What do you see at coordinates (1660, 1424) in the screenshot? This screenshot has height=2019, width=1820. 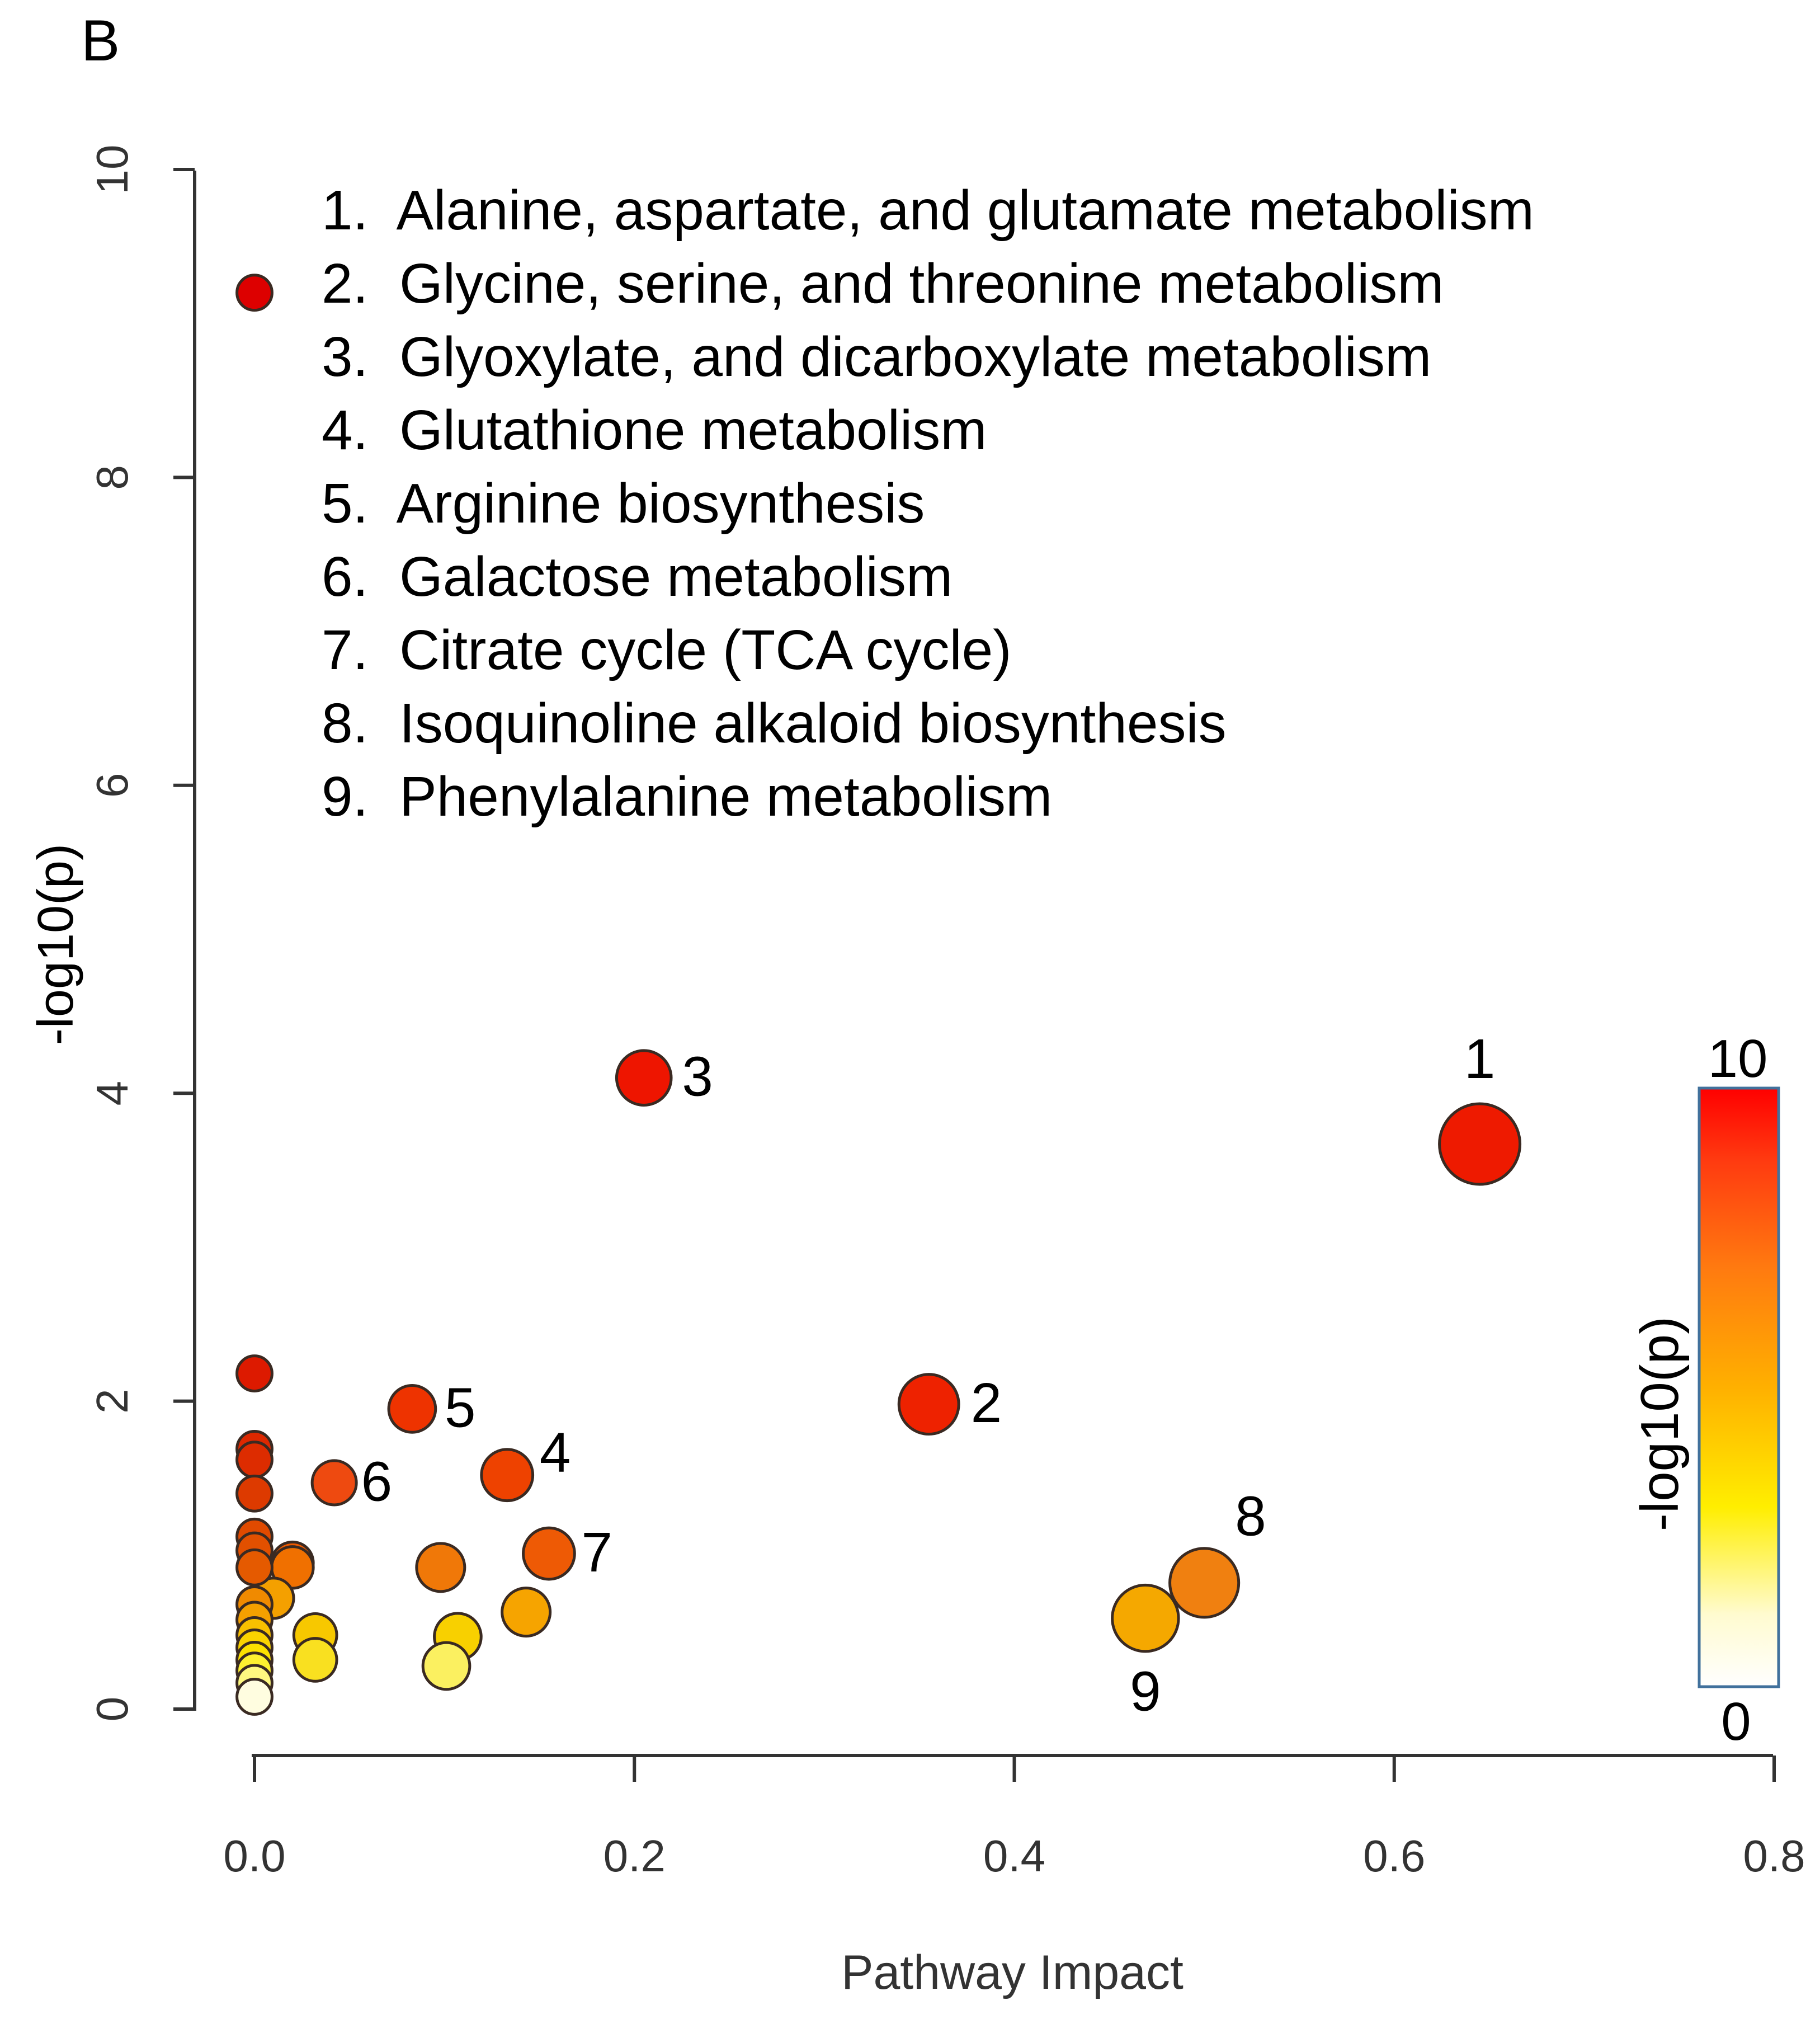 I see `colorbar-title: -log10(p)` at bounding box center [1660, 1424].